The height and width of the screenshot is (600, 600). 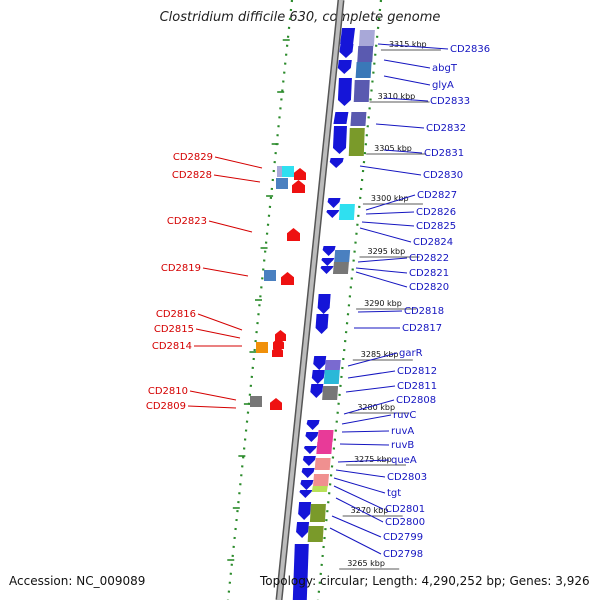 What do you see at coordinates (436, 212) in the screenshot?
I see `right-gene-label: CD2826` at bounding box center [436, 212].